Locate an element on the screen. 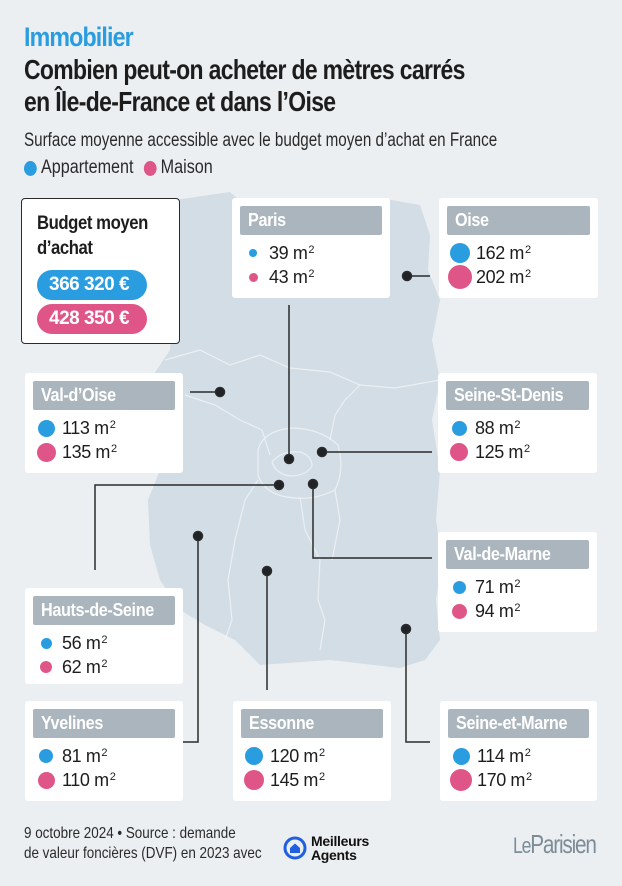  card-essonne: Essonne 120 m2 145 m2 is located at coordinates (312, 751).